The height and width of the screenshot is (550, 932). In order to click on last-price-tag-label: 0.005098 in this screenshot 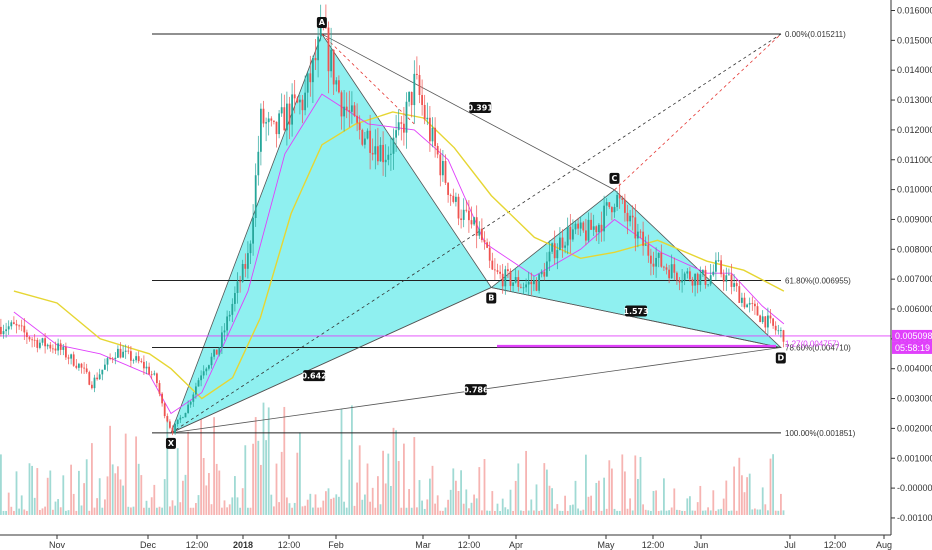, I will do `click(913, 336)`.